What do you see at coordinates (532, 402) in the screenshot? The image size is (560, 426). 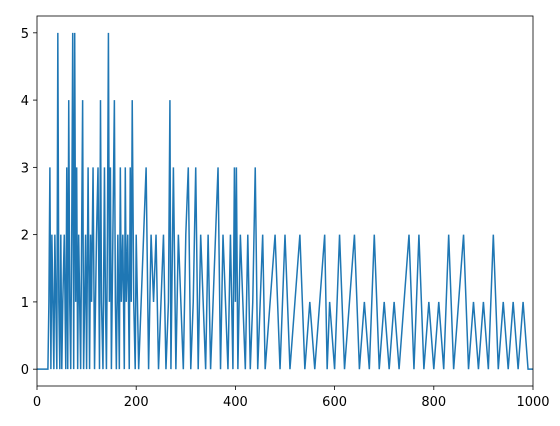 I see `x-tick-label: 1000` at bounding box center [532, 402].